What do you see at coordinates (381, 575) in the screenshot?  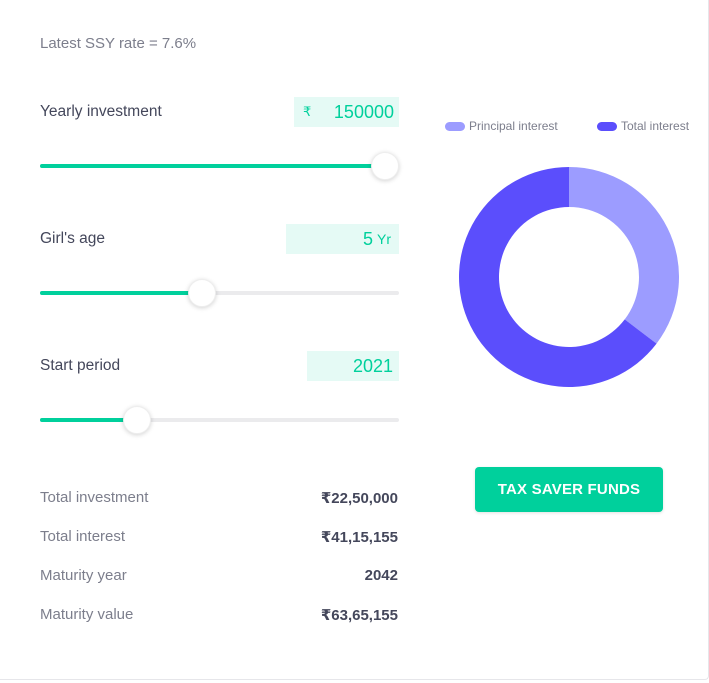 I see `maturity-year-value: 2042` at bounding box center [381, 575].